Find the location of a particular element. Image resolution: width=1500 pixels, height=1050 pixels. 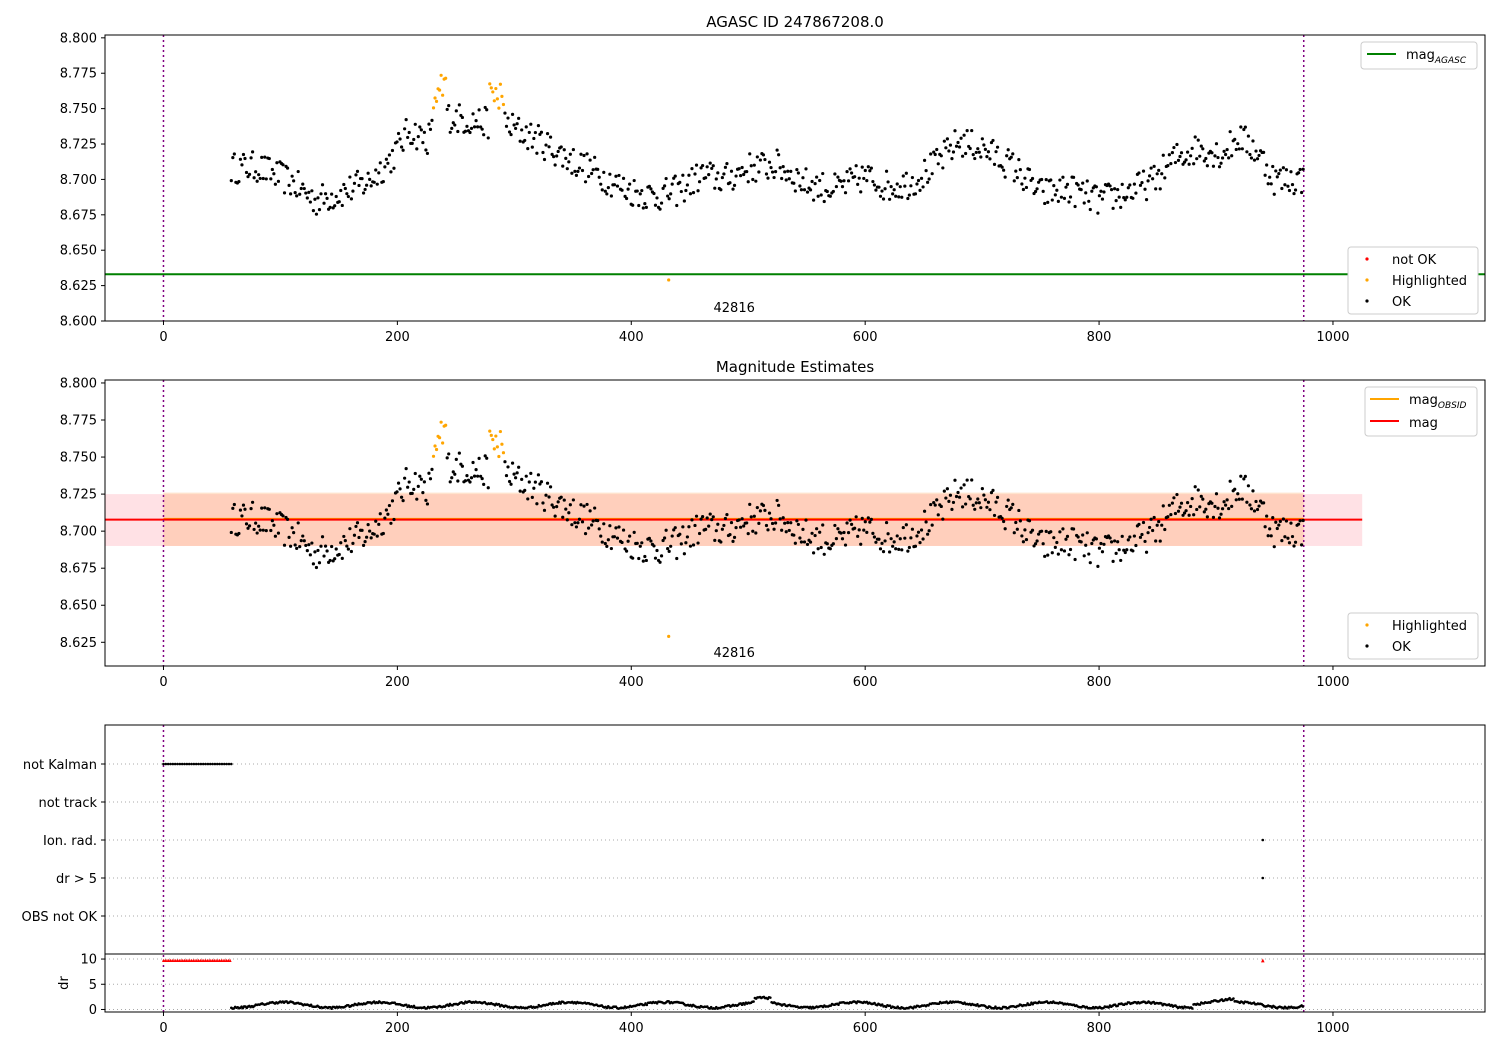

legend-label-mag: mag is located at coordinates (1423, 423).